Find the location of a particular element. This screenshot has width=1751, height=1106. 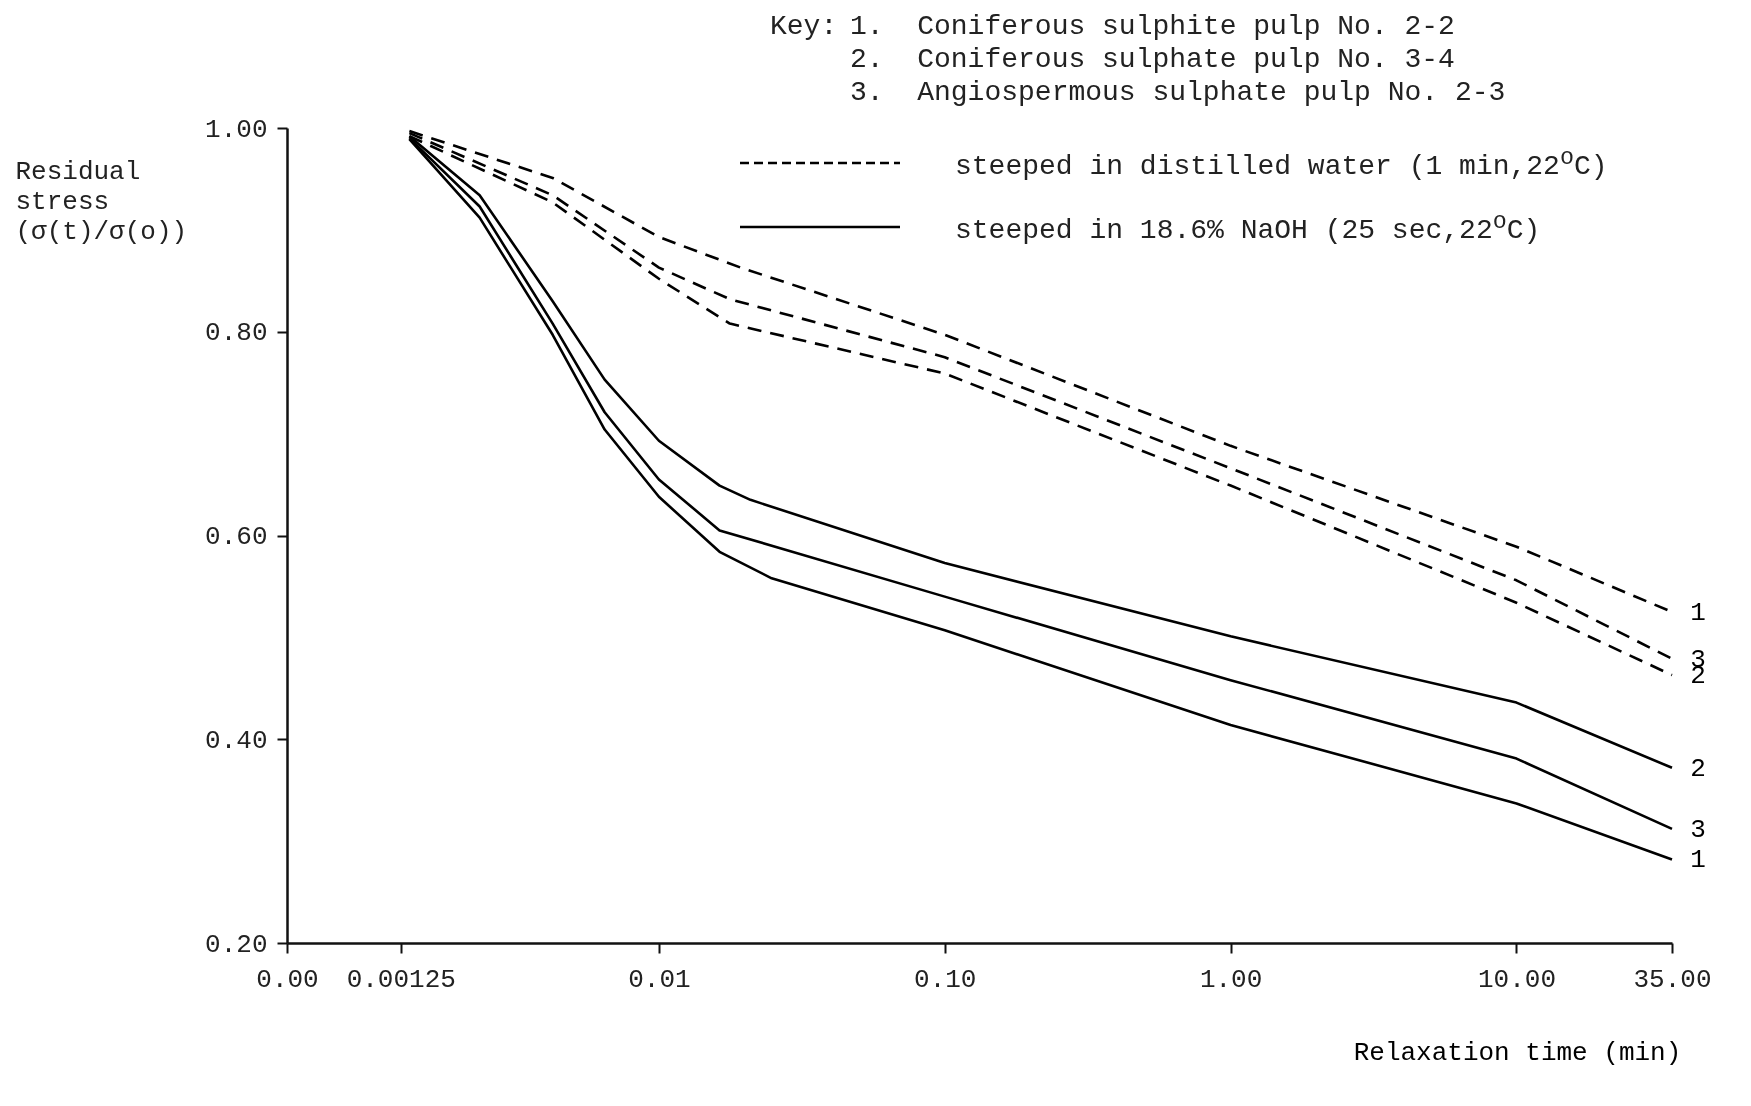

y-tick-label: 1.00 is located at coordinates (236, 129).